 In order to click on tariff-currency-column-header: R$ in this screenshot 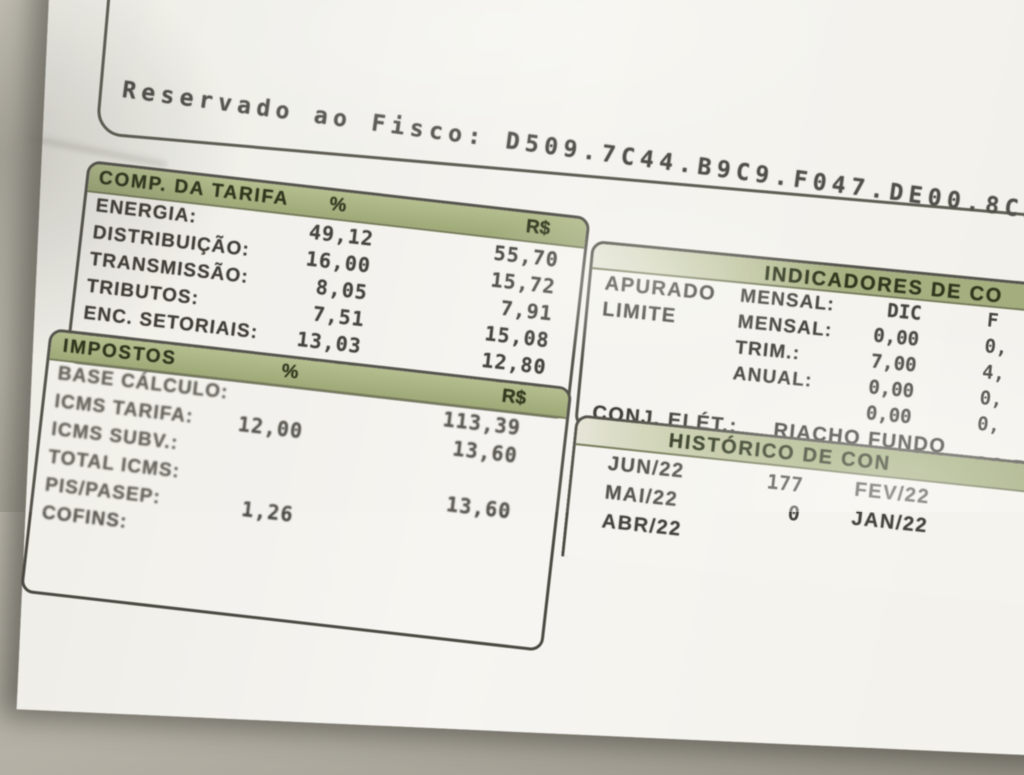, I will do `click(538, 228)`.